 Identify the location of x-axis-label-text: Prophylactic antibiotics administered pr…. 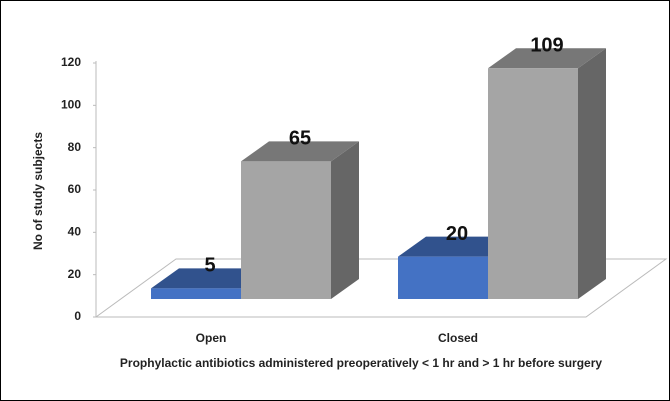
(361, 363).